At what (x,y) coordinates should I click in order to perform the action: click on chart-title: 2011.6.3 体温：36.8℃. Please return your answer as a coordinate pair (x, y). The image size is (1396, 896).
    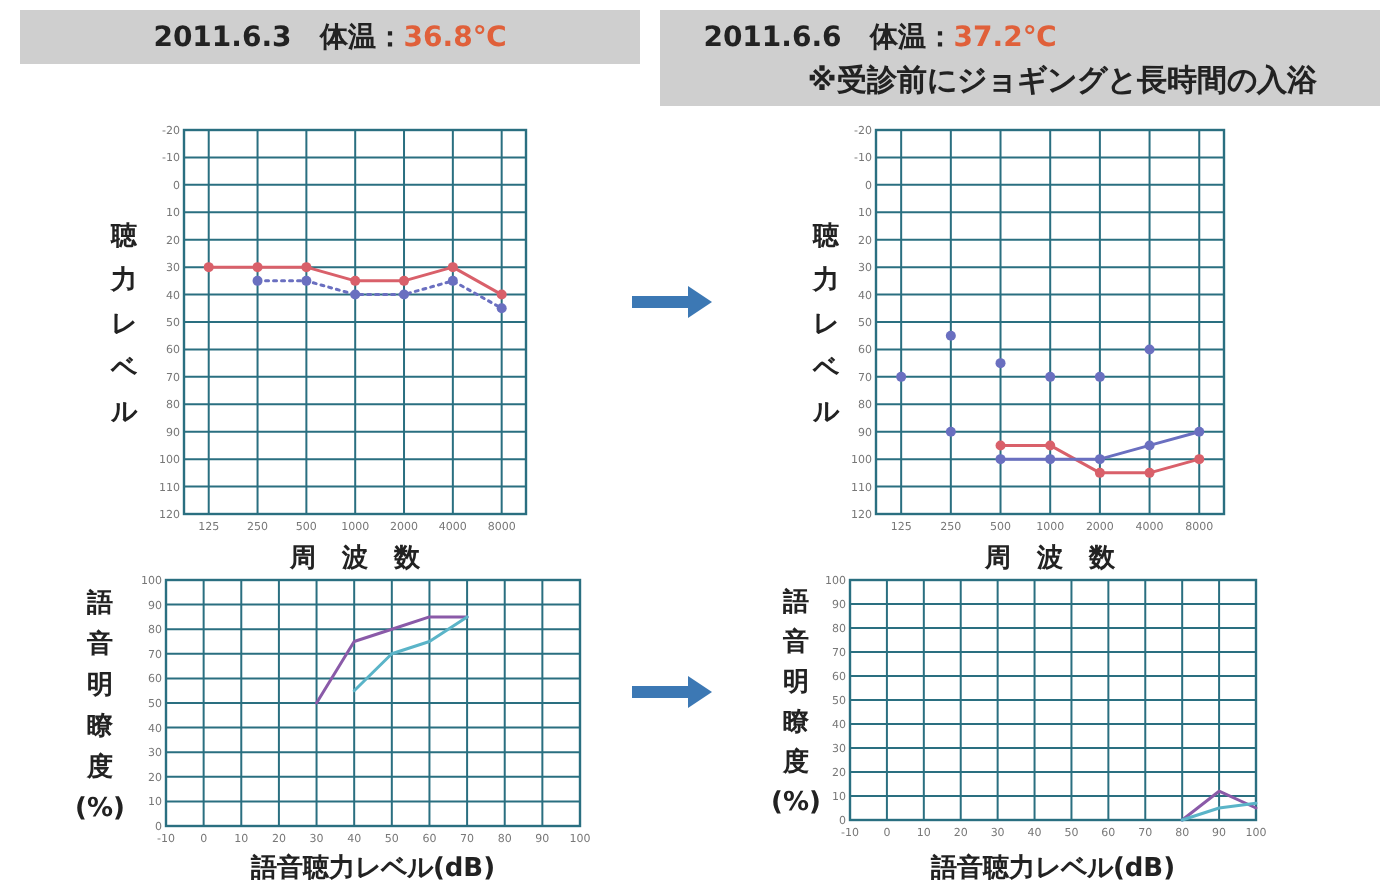
    Looking at the image, I should click on (330, 38).